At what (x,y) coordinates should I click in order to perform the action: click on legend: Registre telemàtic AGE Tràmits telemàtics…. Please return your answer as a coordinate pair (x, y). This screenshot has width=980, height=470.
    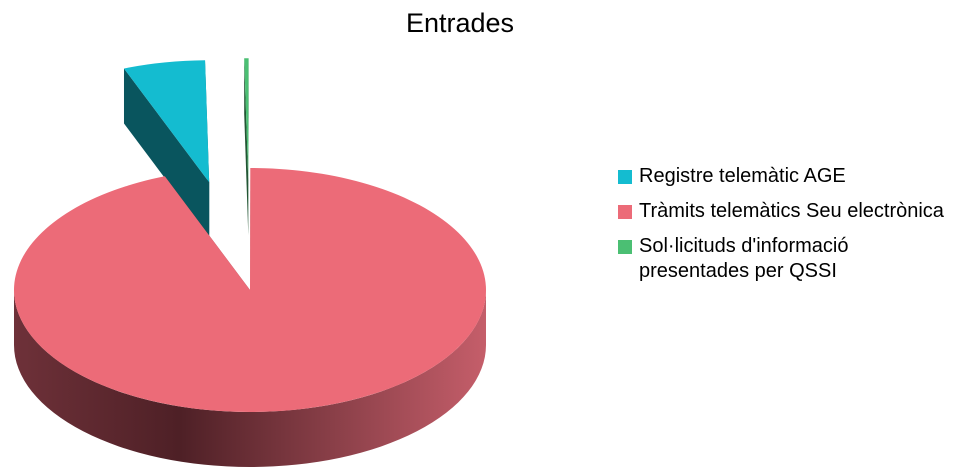
    Looking at the image, I should click on (788, 229).